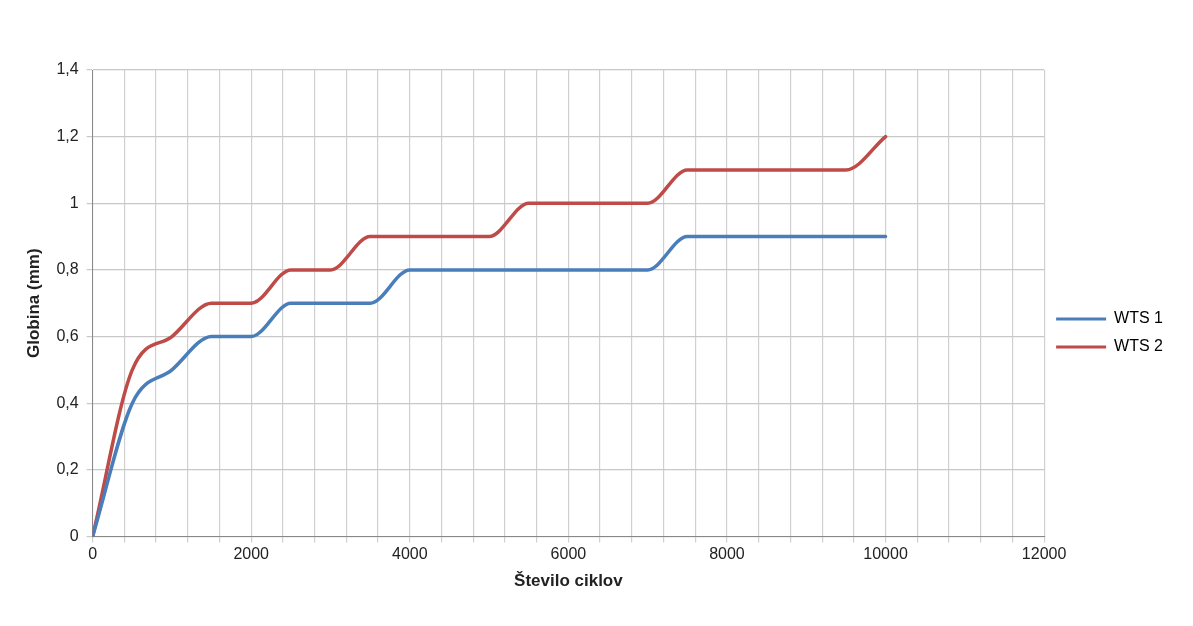 Image resolution: width=1193 pixels, height=626 pixels. What do you see at coordinates (67, 69) in the screenshot?
I see `y-tick-label: 1,4` at bounding box center [67, 69].